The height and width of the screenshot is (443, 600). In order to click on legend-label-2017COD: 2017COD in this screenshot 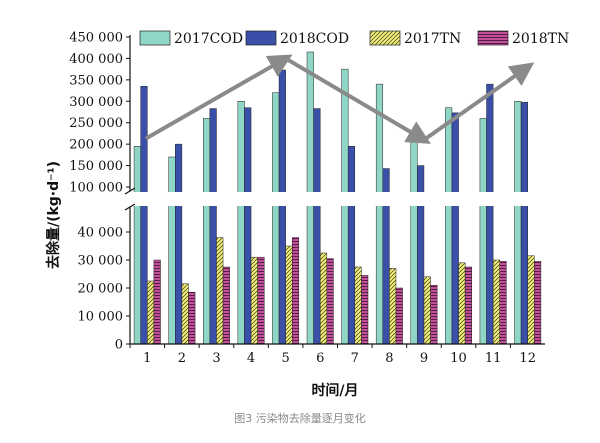, I will do `click(208, 39)`.